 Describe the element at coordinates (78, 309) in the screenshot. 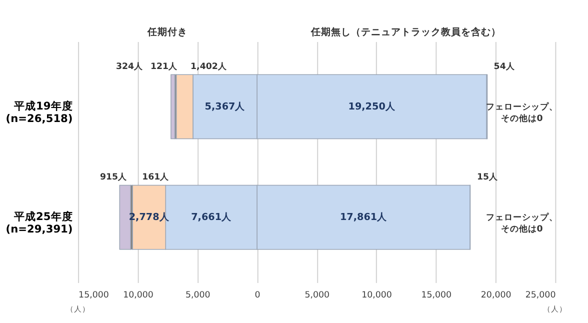

I see `x-axis-title: （人）` at that location.